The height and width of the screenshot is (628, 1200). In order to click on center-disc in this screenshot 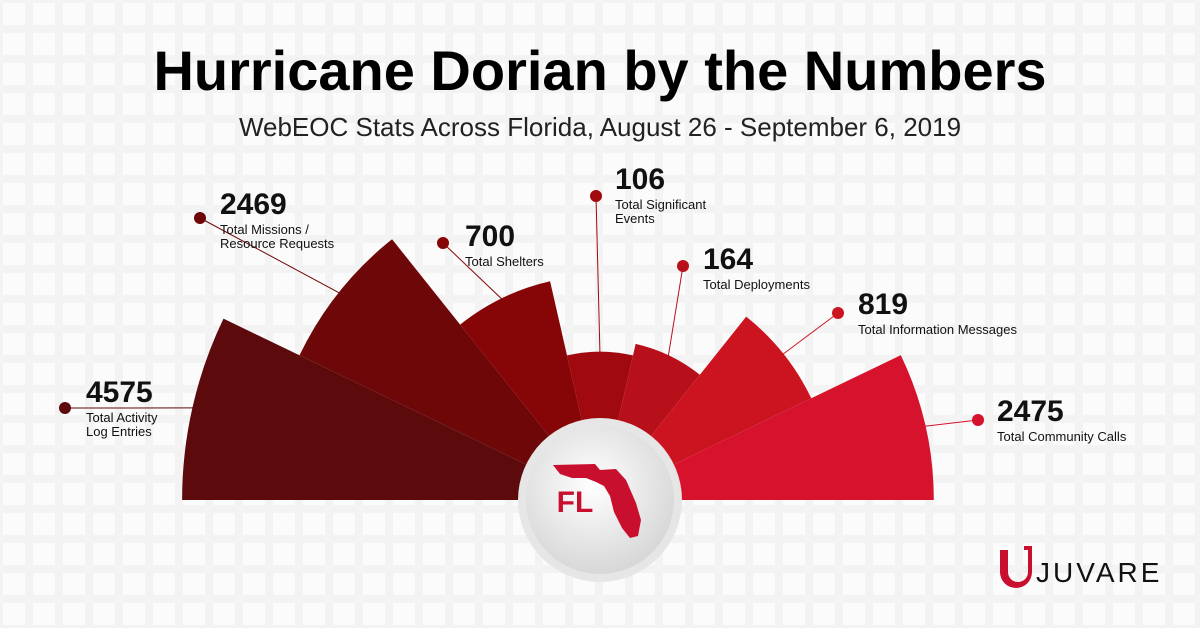, I will do `click(600, 500)`.